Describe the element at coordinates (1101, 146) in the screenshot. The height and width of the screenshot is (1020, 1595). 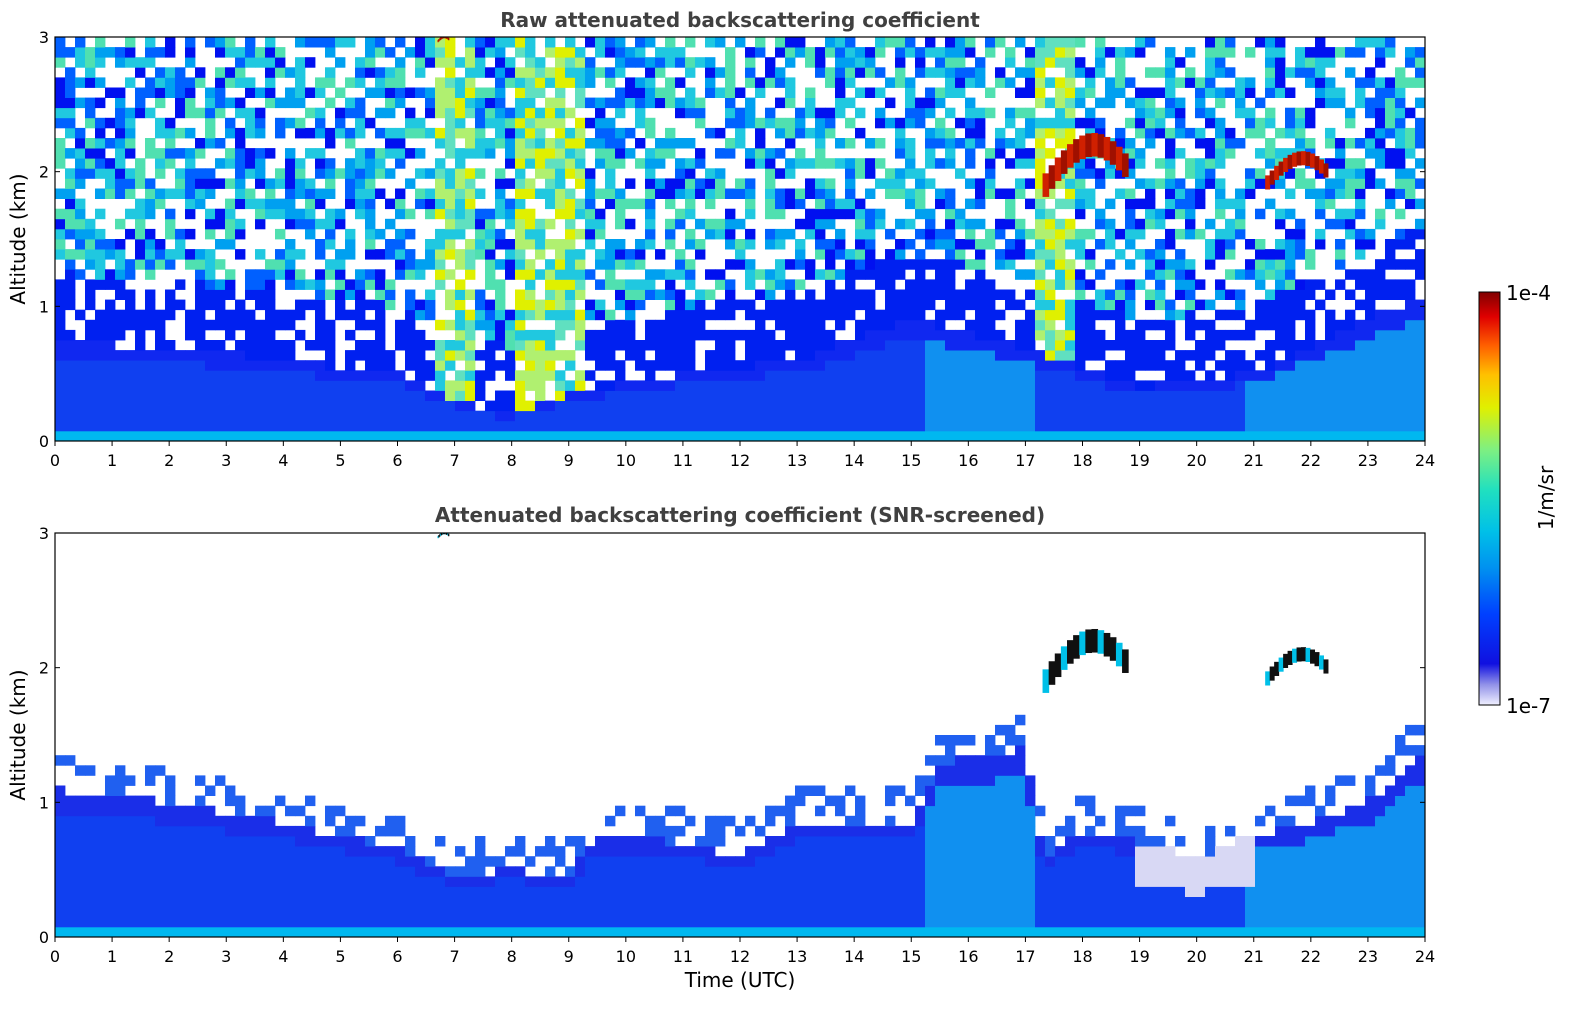
I see `cloud-layer` at that location.